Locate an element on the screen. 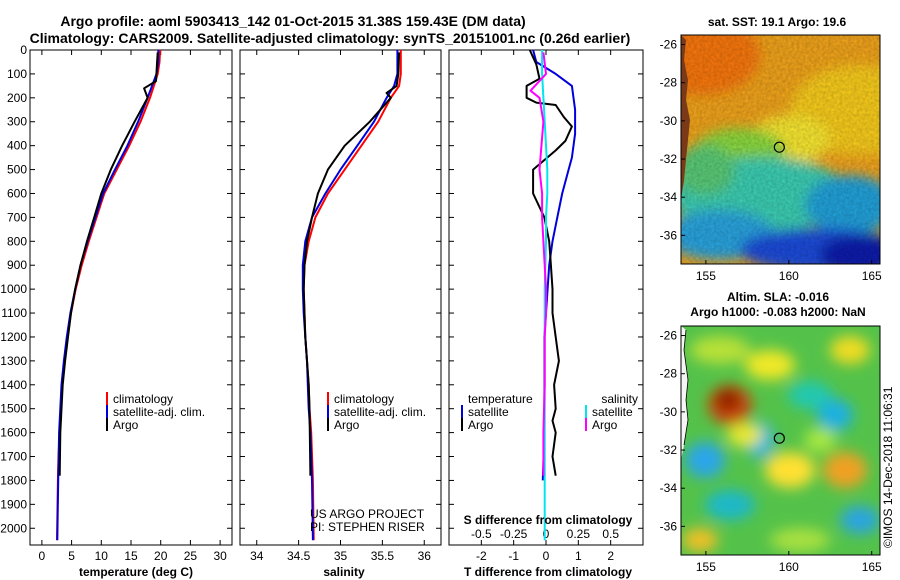  legend-label-sal-argo: Argo is located at coordinates (605, 425).